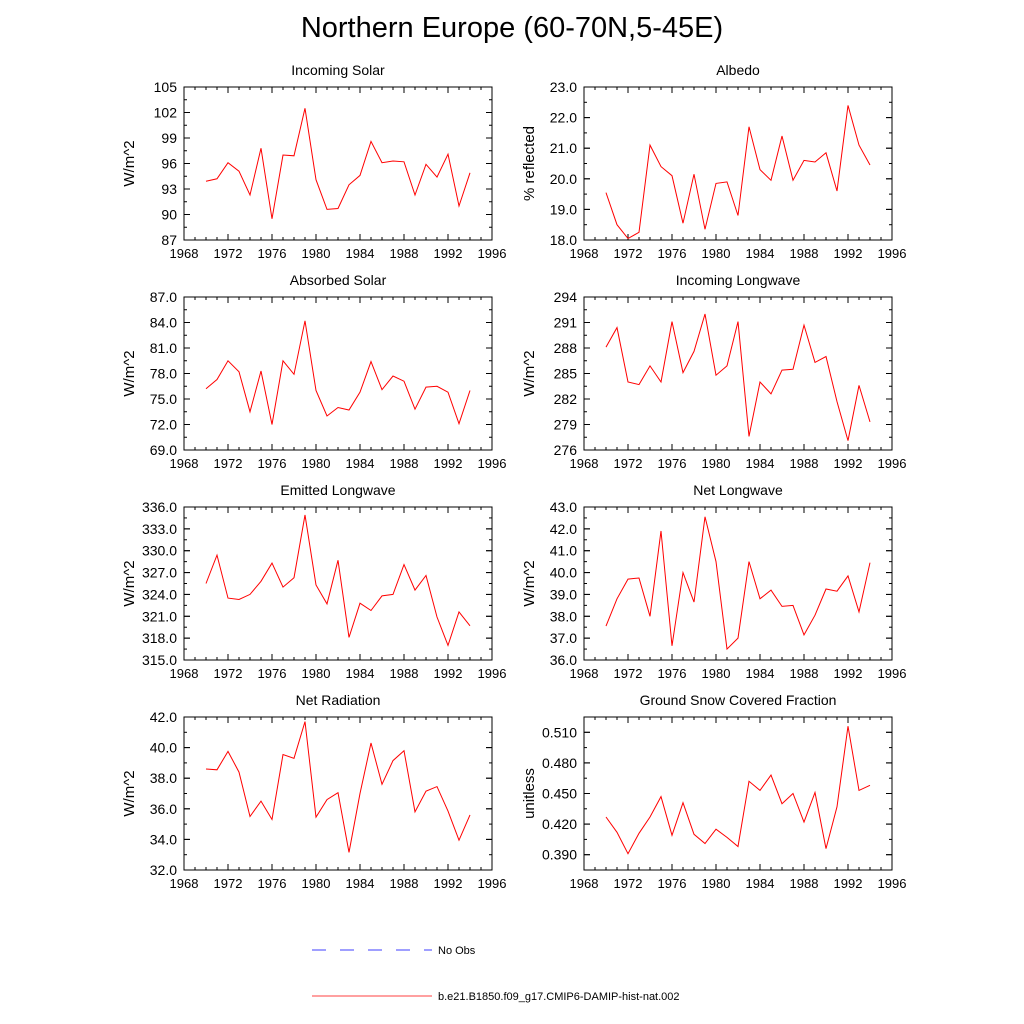 Image resolution: width=1024 pixels, height=1024 pixels. Describe the element at coordinates (559, 855) in the screenshot. I see `y-tick-label: 0.390` at that location.